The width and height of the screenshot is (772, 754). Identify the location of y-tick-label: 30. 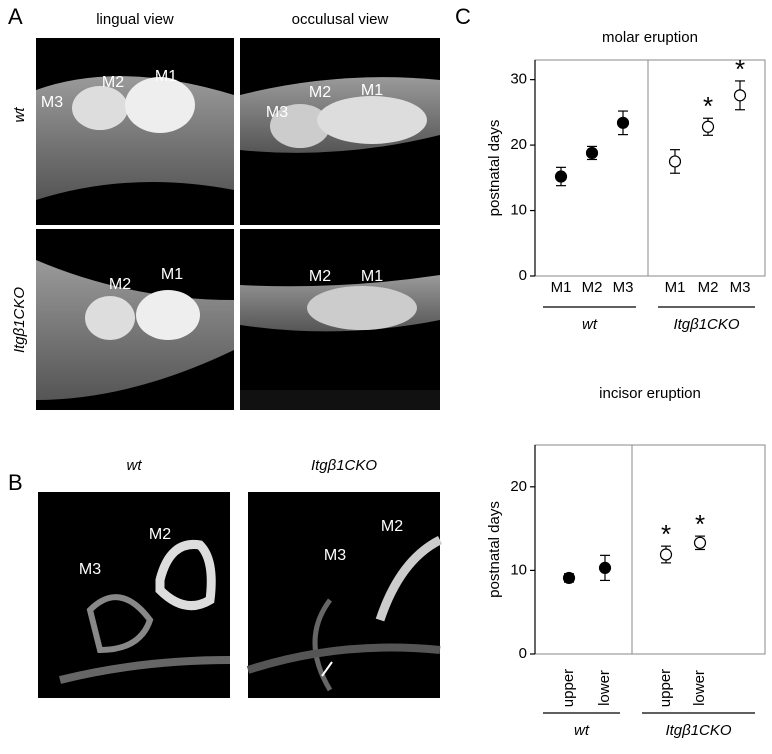
(518, 79).